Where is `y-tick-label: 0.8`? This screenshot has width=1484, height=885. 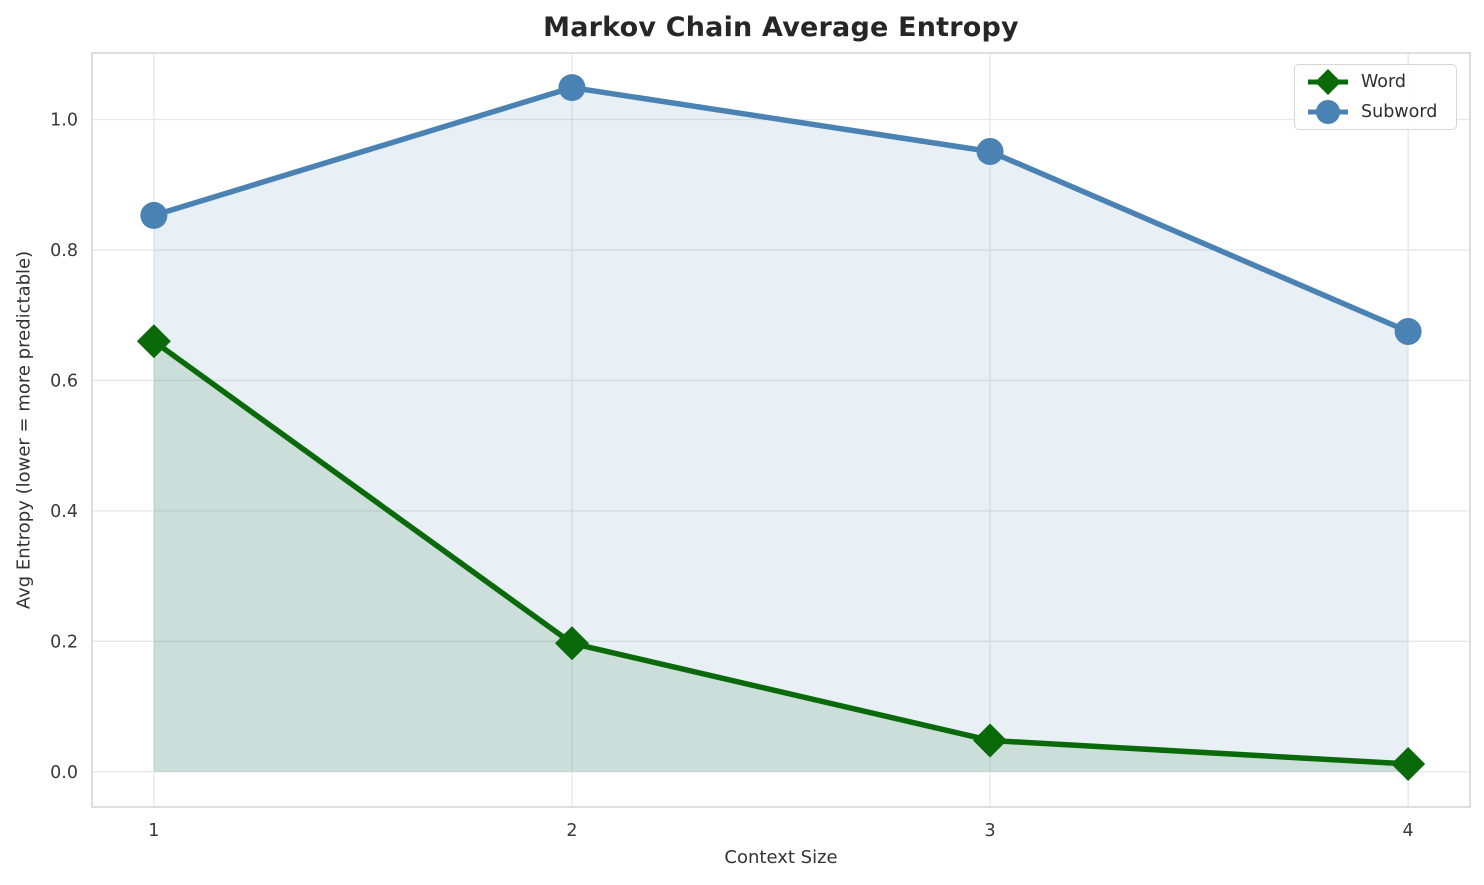 y-tick-label: 0.8 is located at coordinates (64, 251).